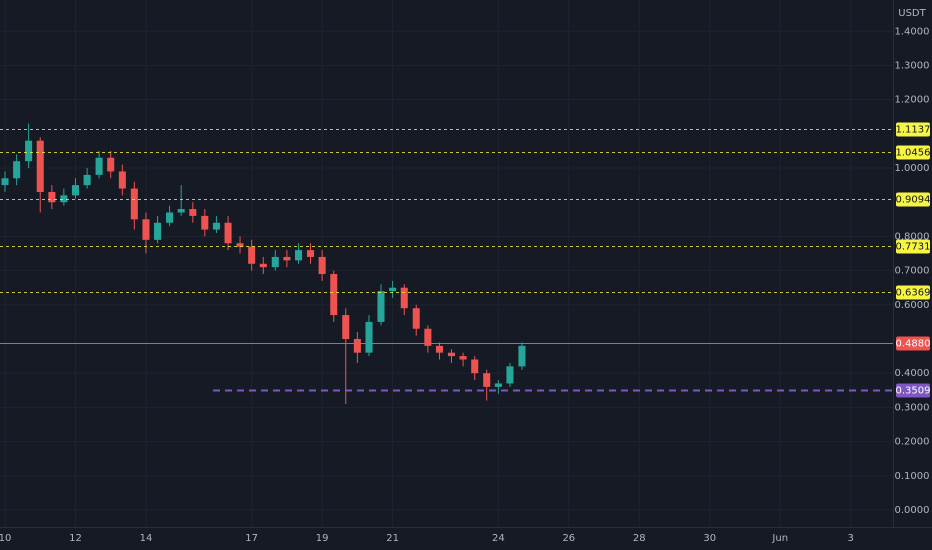  Describe the element at coordinates (498, 538) in the screenshot. I see `x-tick-label: 24` at that location.